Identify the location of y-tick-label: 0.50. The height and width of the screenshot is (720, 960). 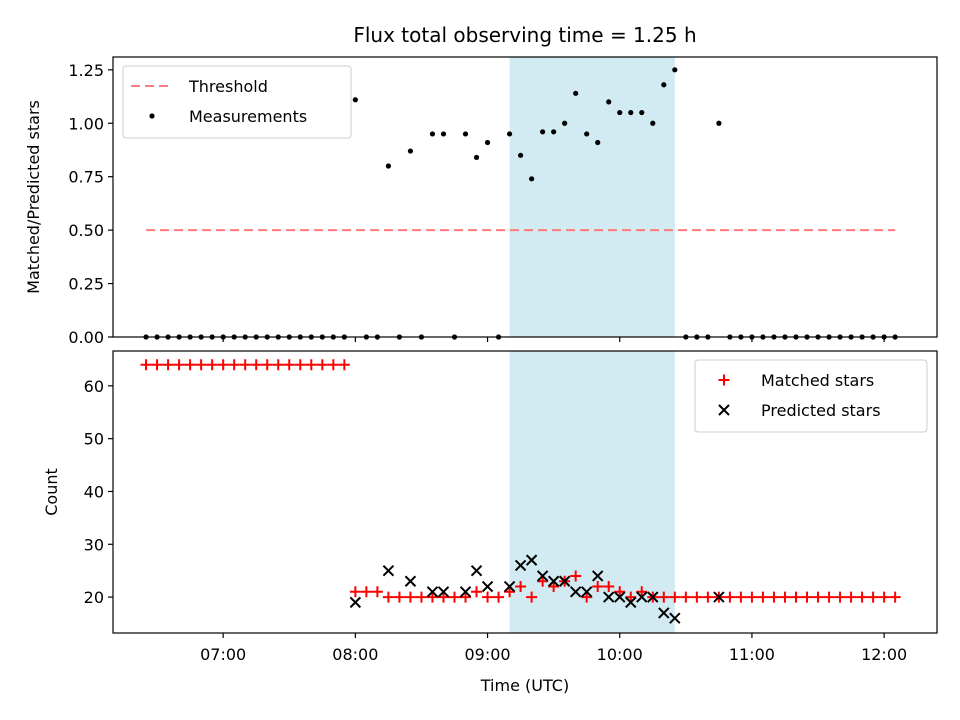
(86, 230).